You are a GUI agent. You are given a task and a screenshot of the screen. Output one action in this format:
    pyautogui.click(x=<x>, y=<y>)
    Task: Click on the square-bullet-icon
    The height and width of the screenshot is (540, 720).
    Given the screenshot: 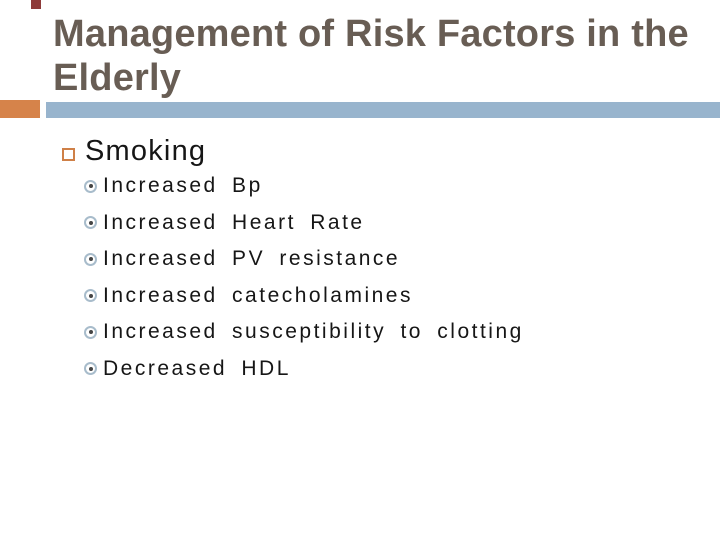 What is the action you would take?
    pyautogui.click(x=68, y=154)
    